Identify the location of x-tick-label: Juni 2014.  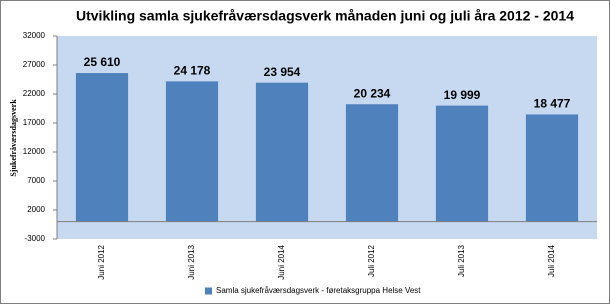
(281, 261).